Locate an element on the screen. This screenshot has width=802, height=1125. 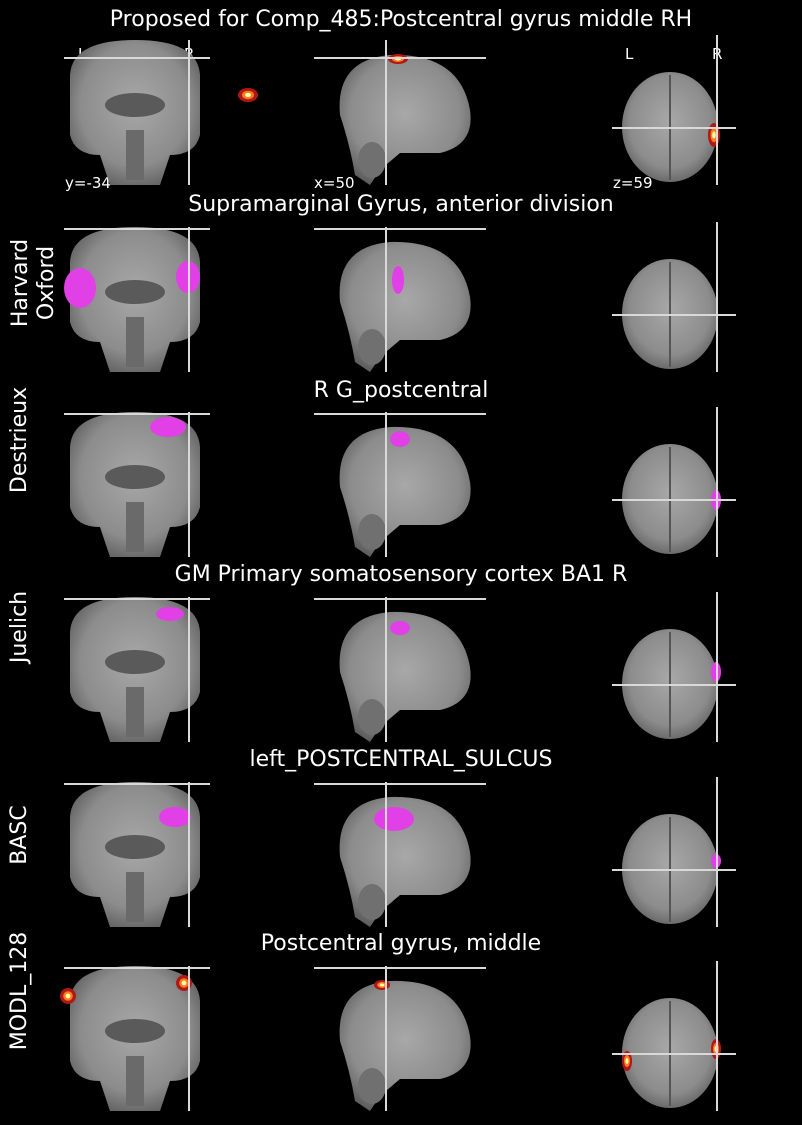
row-title-juelich: GM Primary somatosensory cortex BA1 R is located at coordinates (401, 574).